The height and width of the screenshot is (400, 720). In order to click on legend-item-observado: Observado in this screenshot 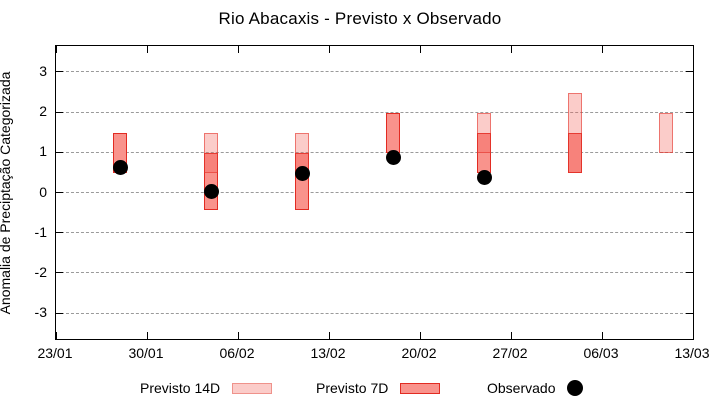, I will do `click(535, 388)`.